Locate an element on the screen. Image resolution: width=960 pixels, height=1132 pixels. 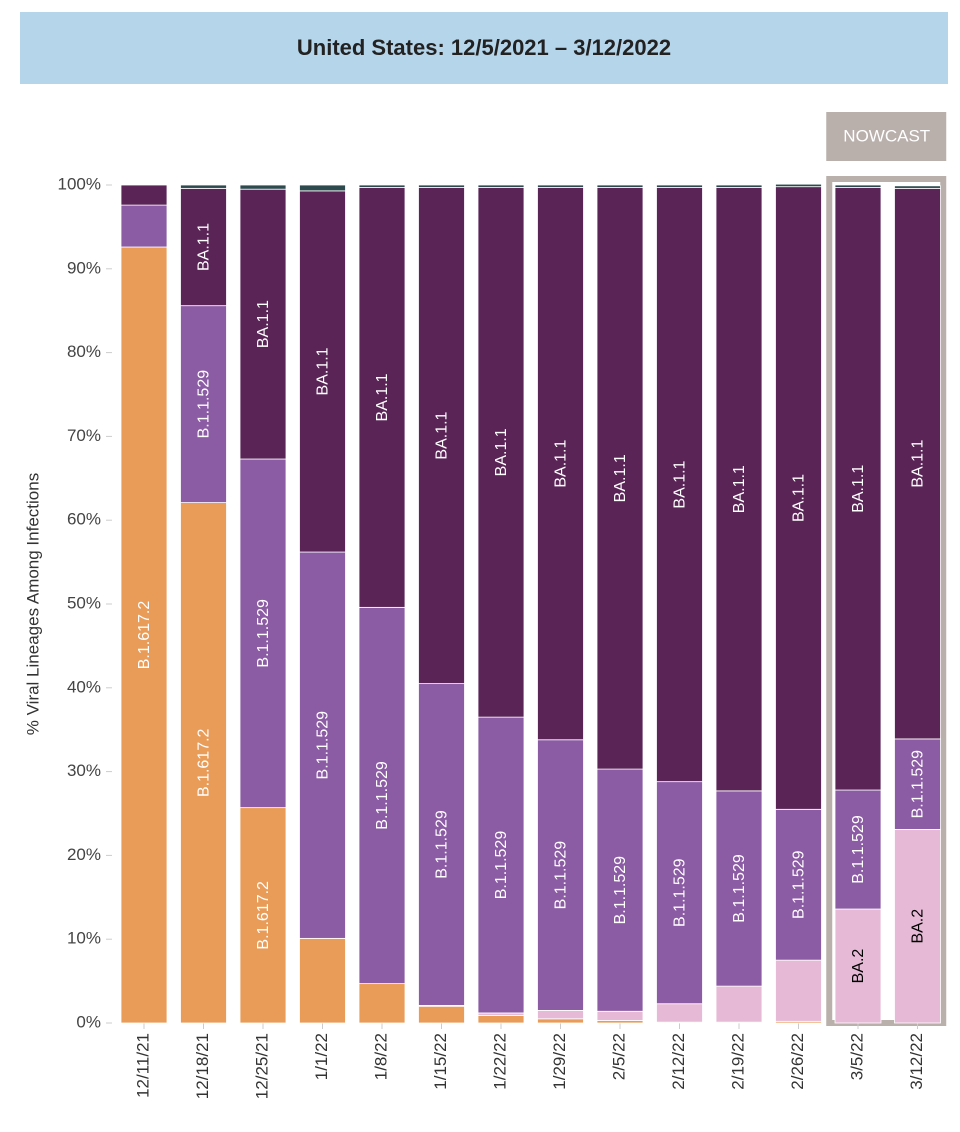
x-tick-label: 3/5/22 is located at coordinates (856, 1056).